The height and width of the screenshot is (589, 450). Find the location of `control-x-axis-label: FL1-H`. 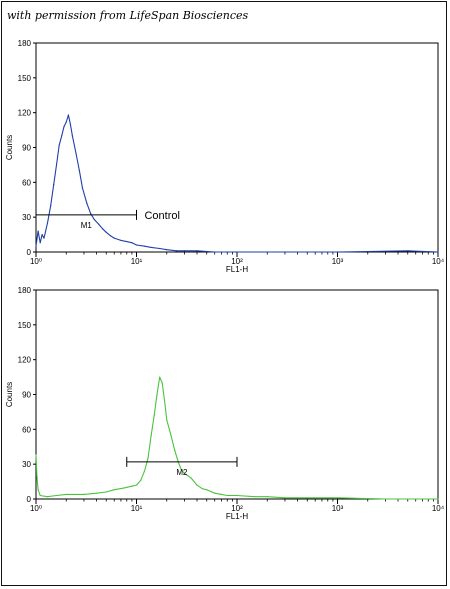

control-x-axis-label: FL1-H is located at coordinates (237, 269).